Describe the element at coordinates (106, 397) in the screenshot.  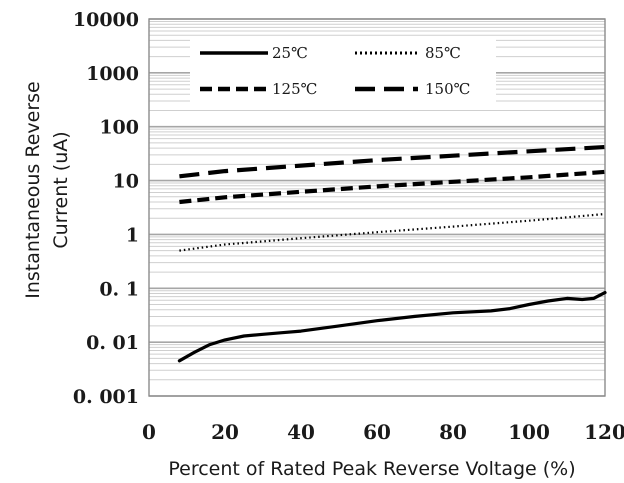
I see `y-tick-label: 0. 001` at that location.